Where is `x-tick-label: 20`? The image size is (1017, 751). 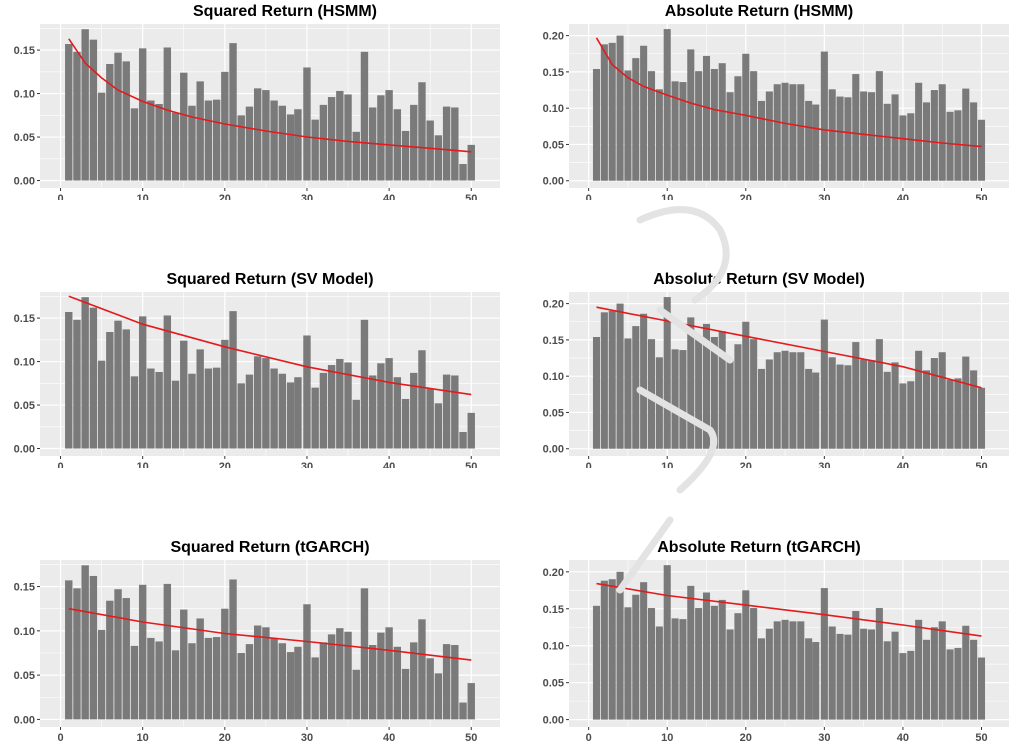
x-tick-label: 20 is located at coordinates (746, 464).